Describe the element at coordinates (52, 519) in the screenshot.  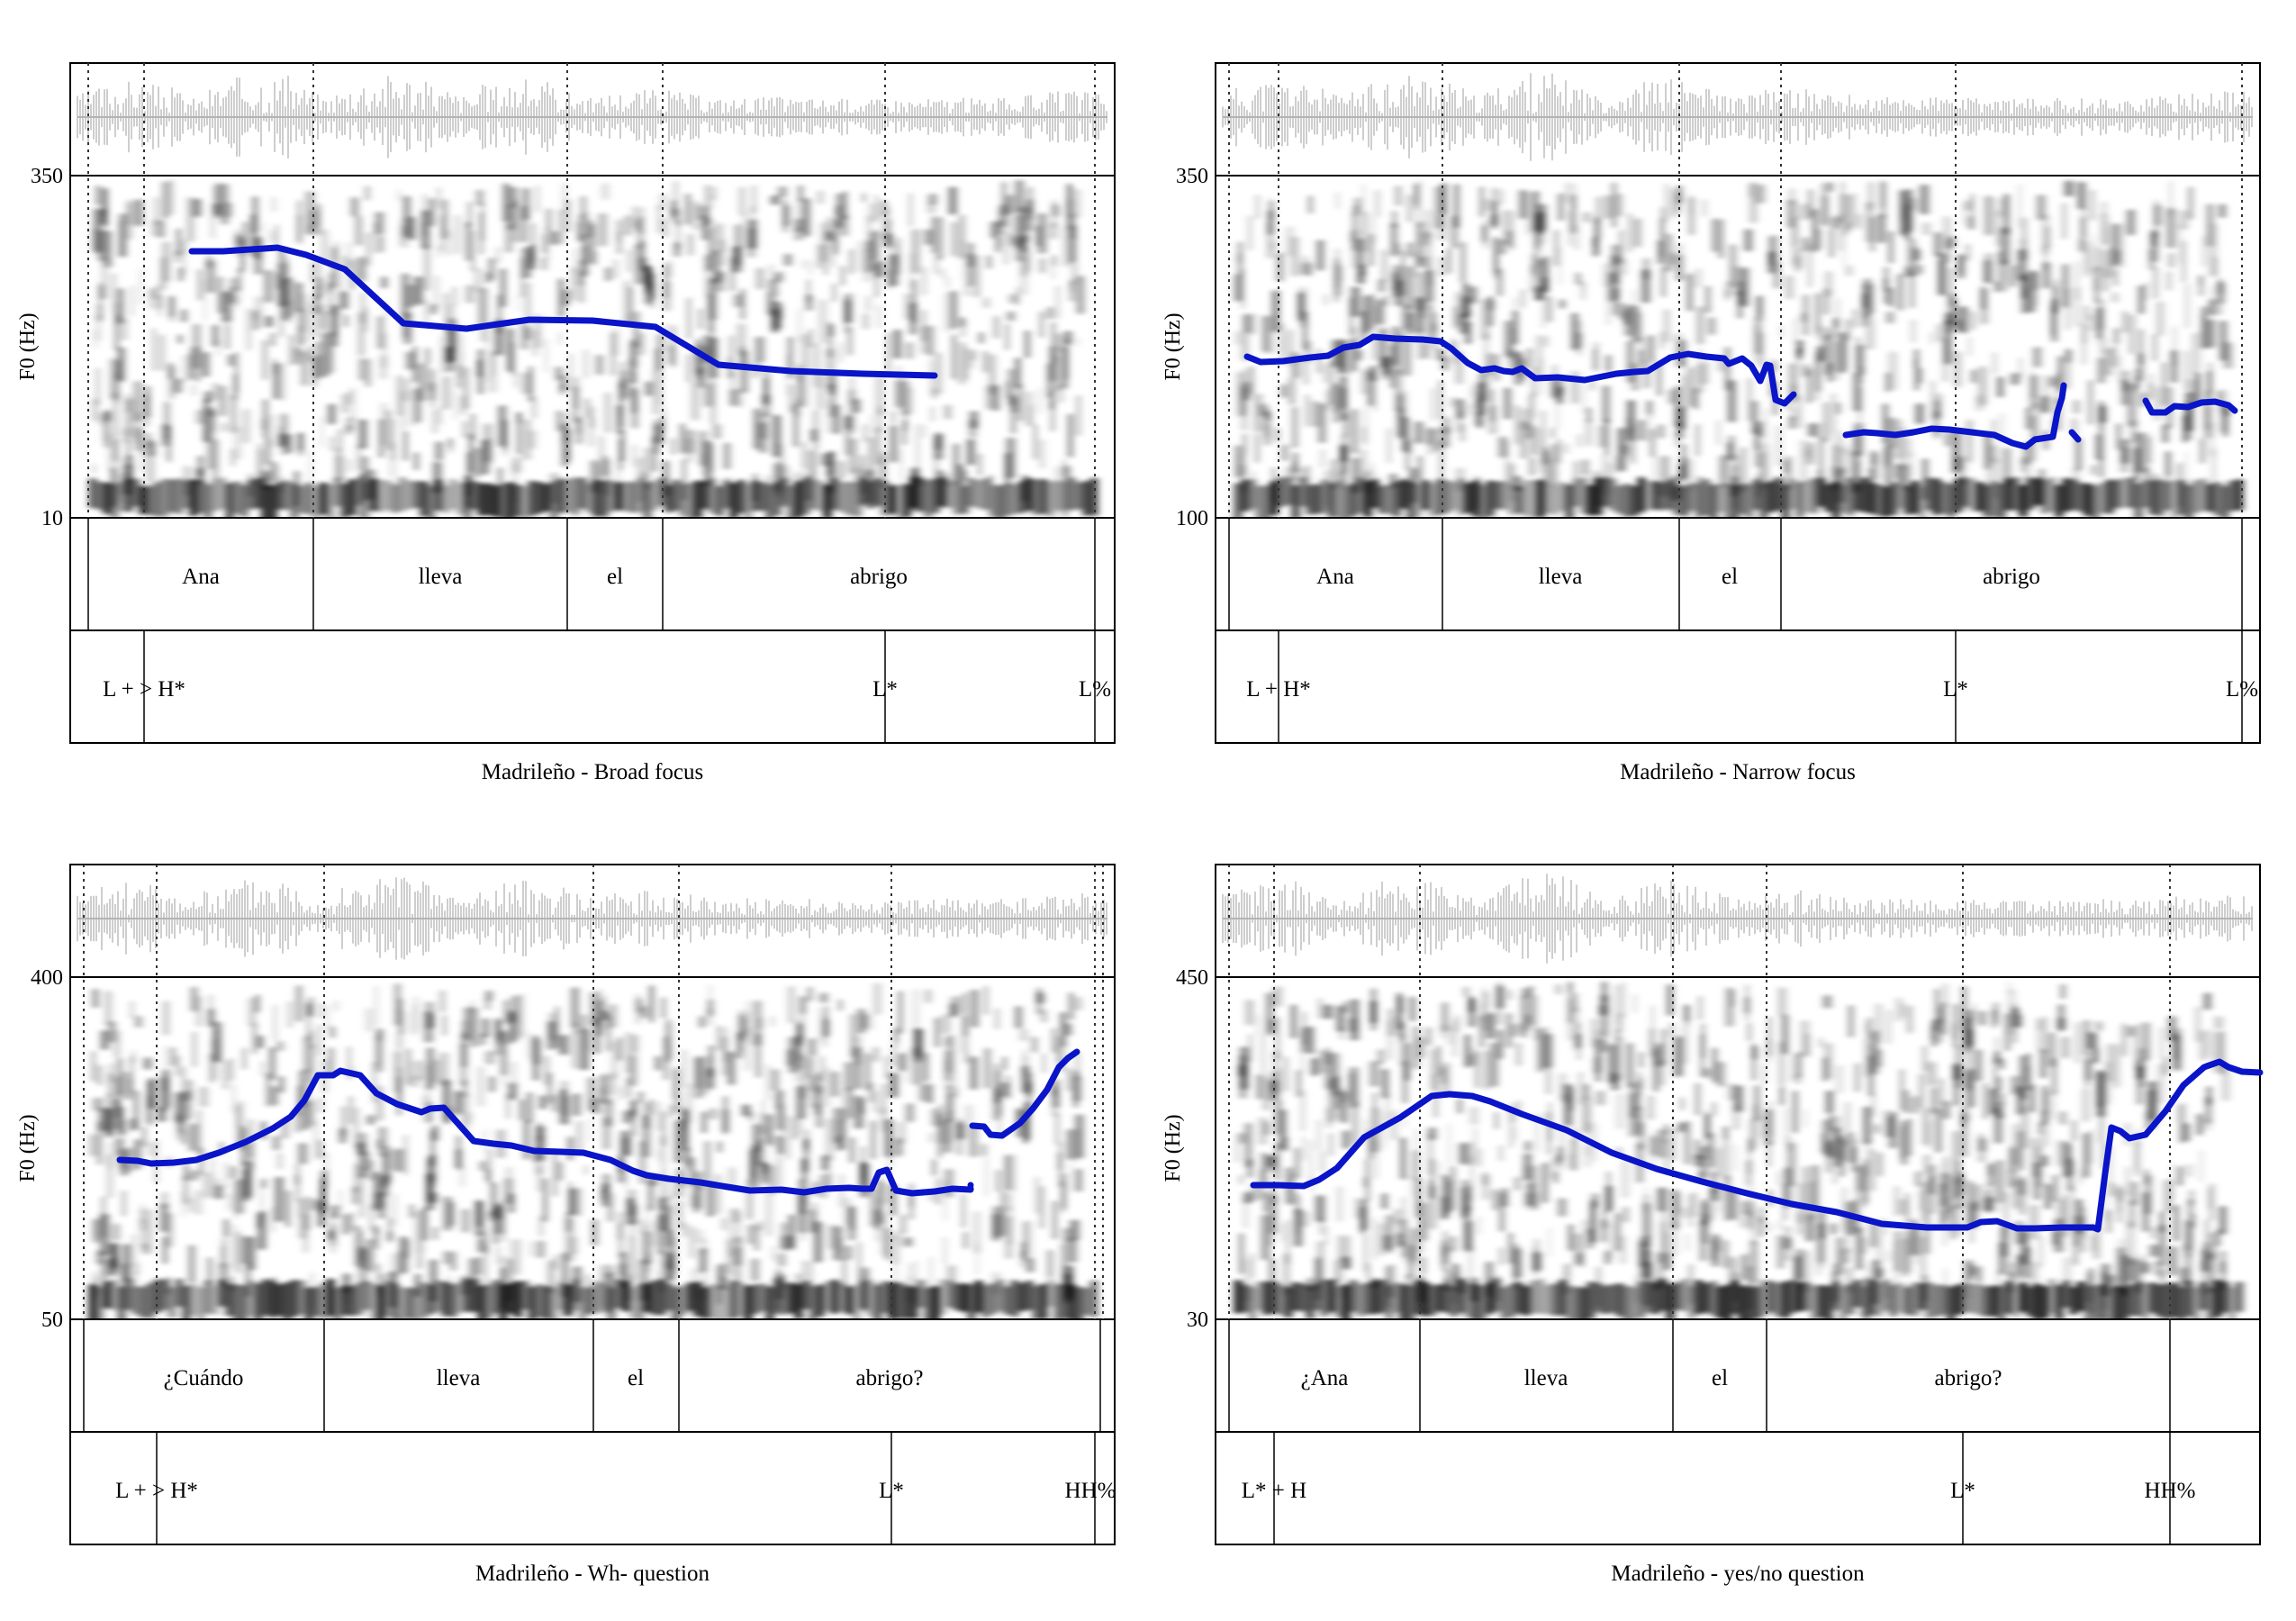
I see `f0-min-label: 10` at that location.